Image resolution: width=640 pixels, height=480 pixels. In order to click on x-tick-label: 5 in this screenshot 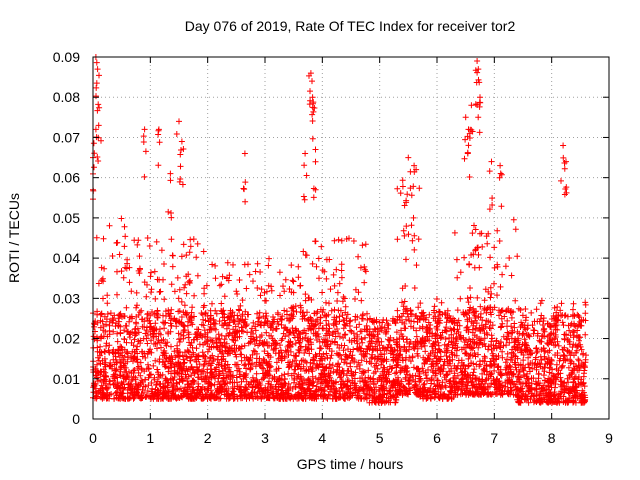, I will do `click(380, 438)`.